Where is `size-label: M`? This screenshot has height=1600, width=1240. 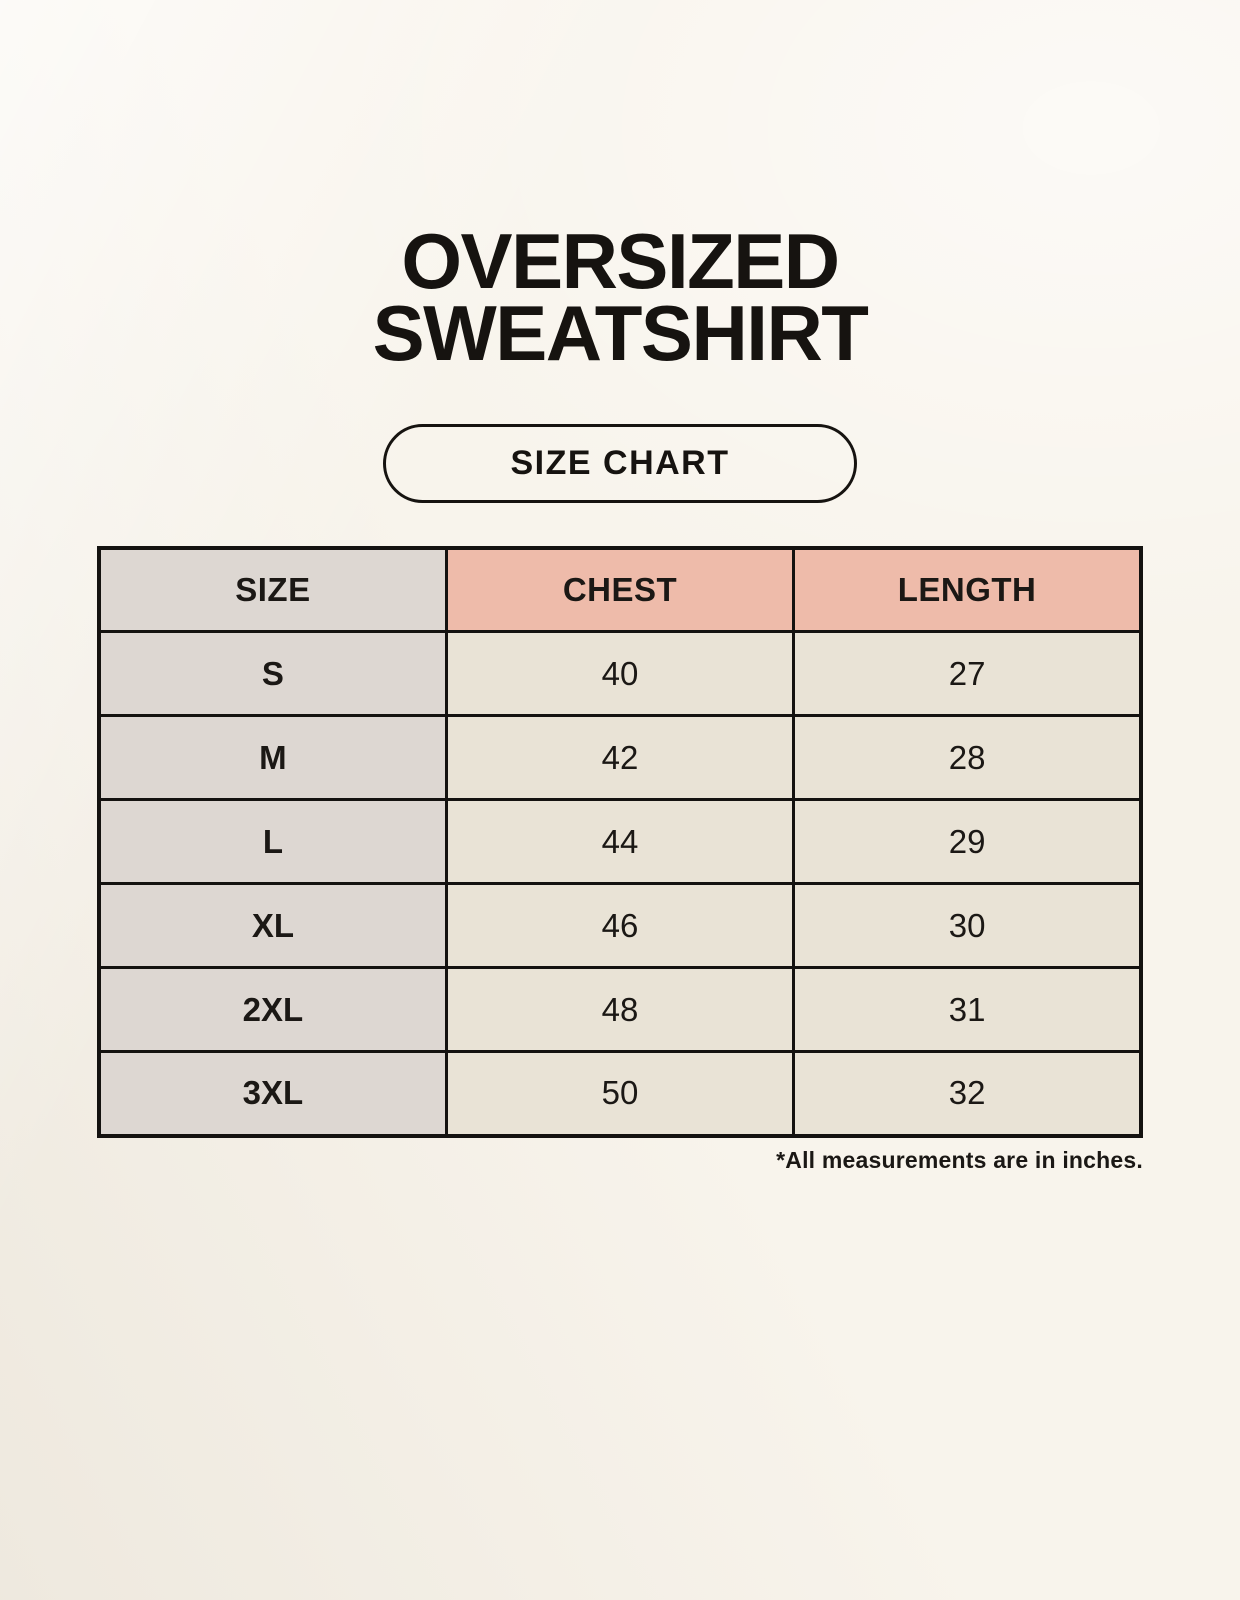
size-label: M is located at coordinates (272, 757).